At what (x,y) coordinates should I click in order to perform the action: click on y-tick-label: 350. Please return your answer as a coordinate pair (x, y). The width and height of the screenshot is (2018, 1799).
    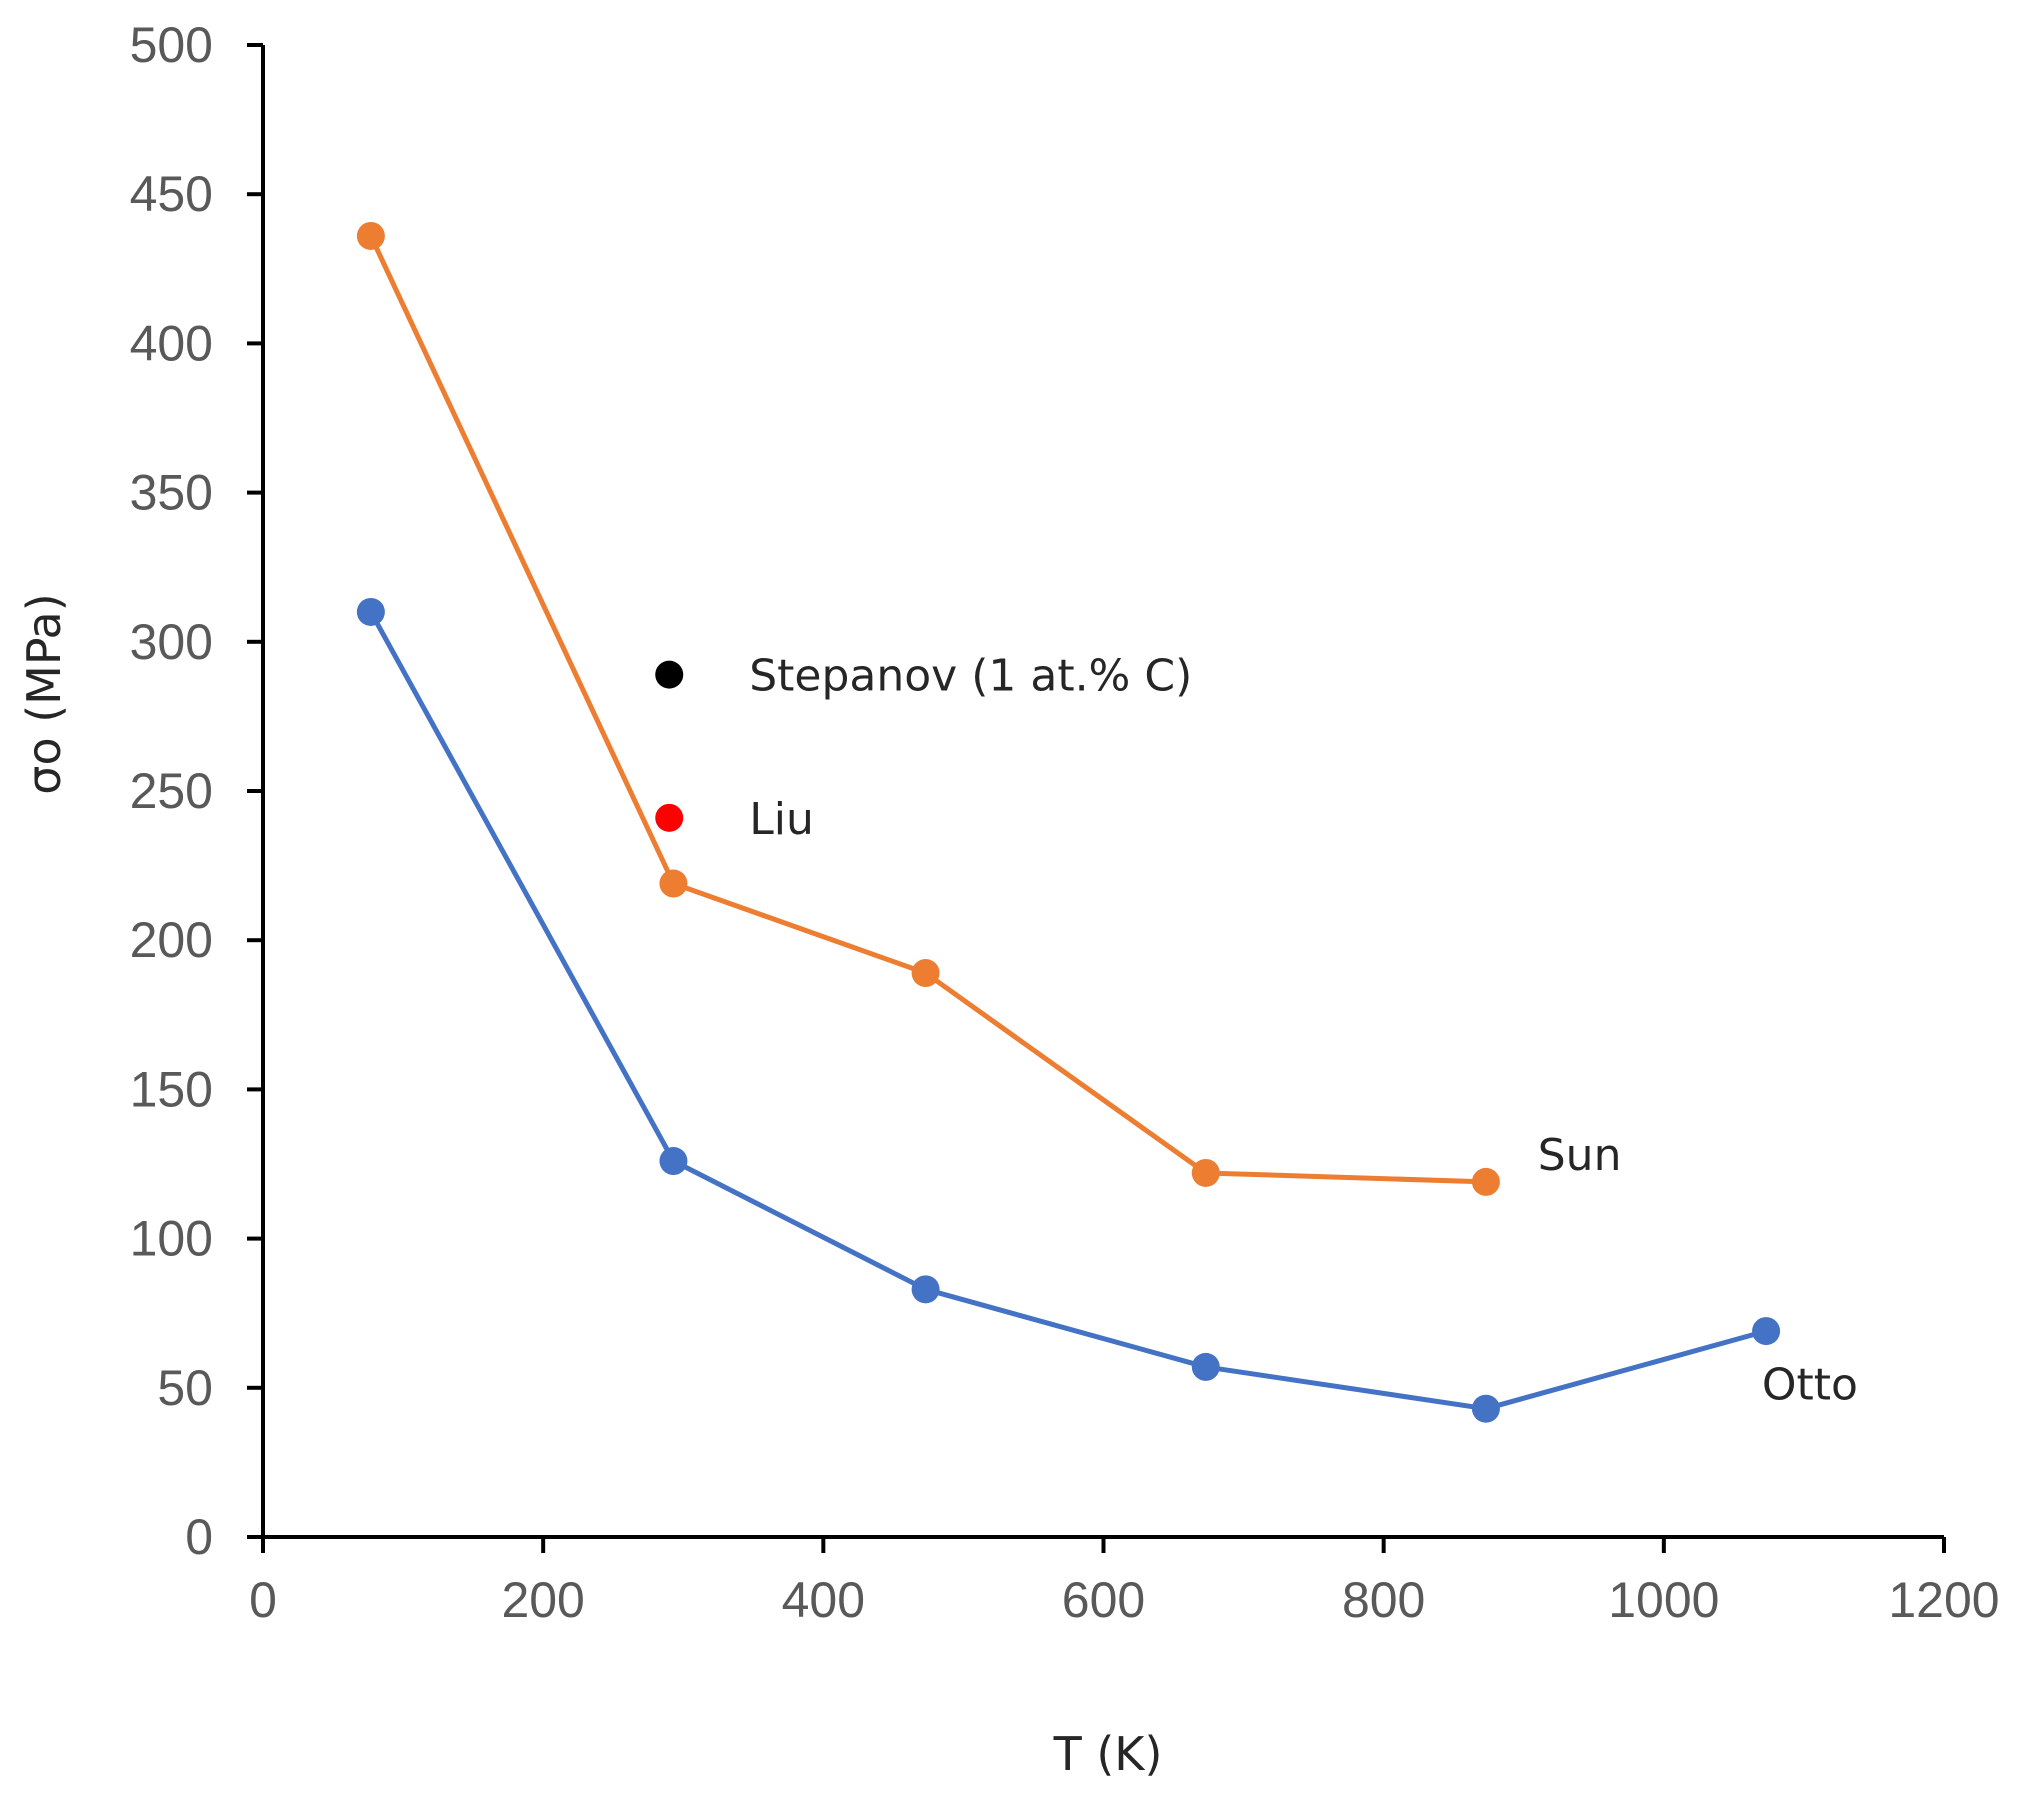
    Looking at the image, I should click on (171, 493).